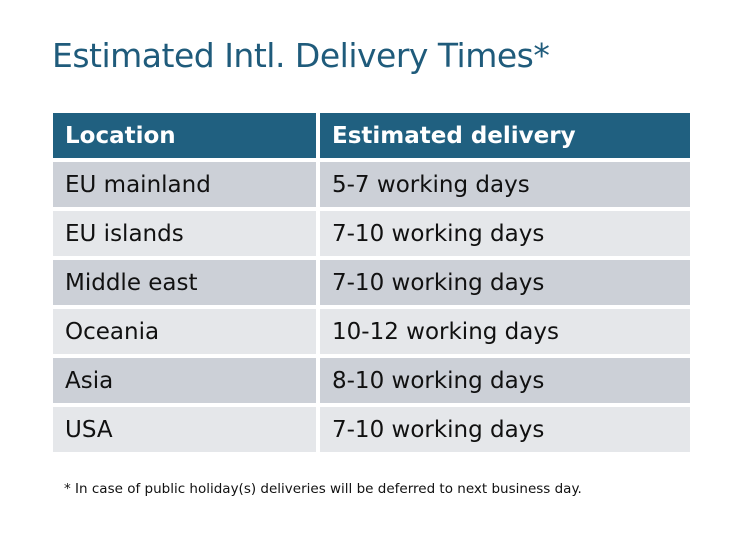 This screenshot has width=745, height=536. What do you see at coordinates (505, 331) in the screenshot?
I see `delivery-cell: 10-12 working days` at bounding box center [505, 331].